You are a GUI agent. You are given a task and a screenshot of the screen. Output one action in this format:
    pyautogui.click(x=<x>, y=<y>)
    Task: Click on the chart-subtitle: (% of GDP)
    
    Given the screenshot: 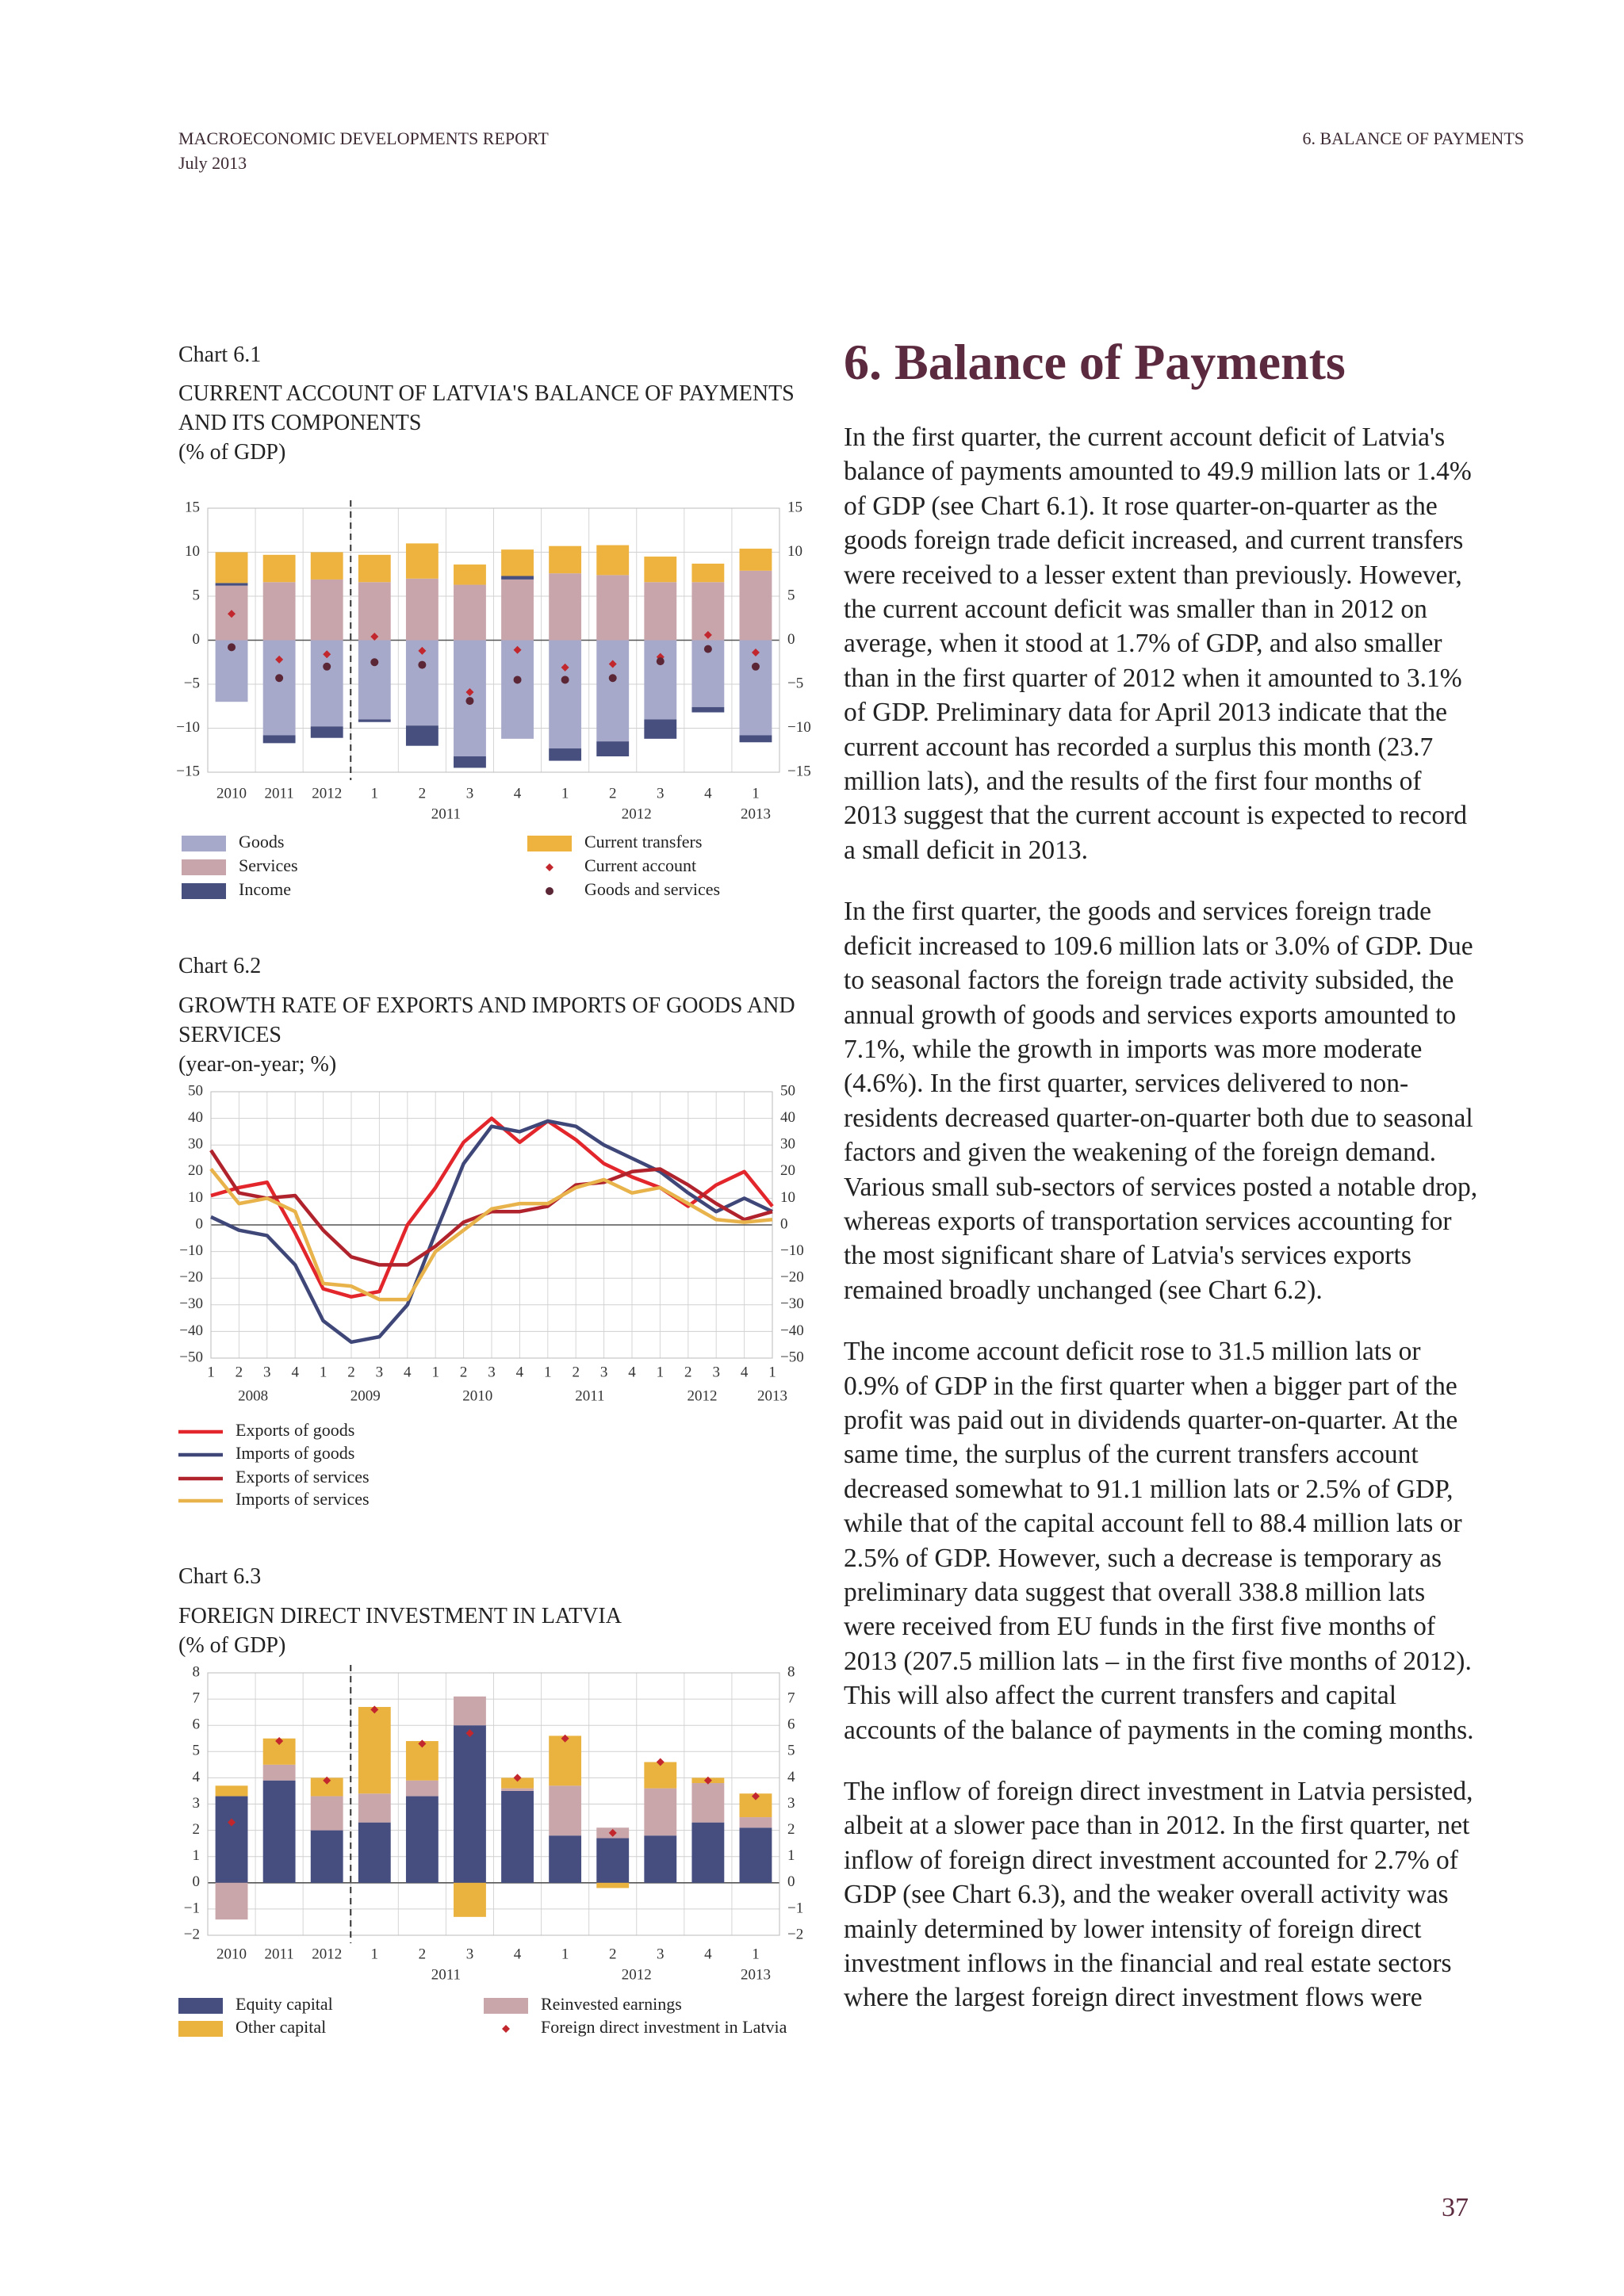 What is the action you would take?
    pyautogui.click(x=232, y=453)
    